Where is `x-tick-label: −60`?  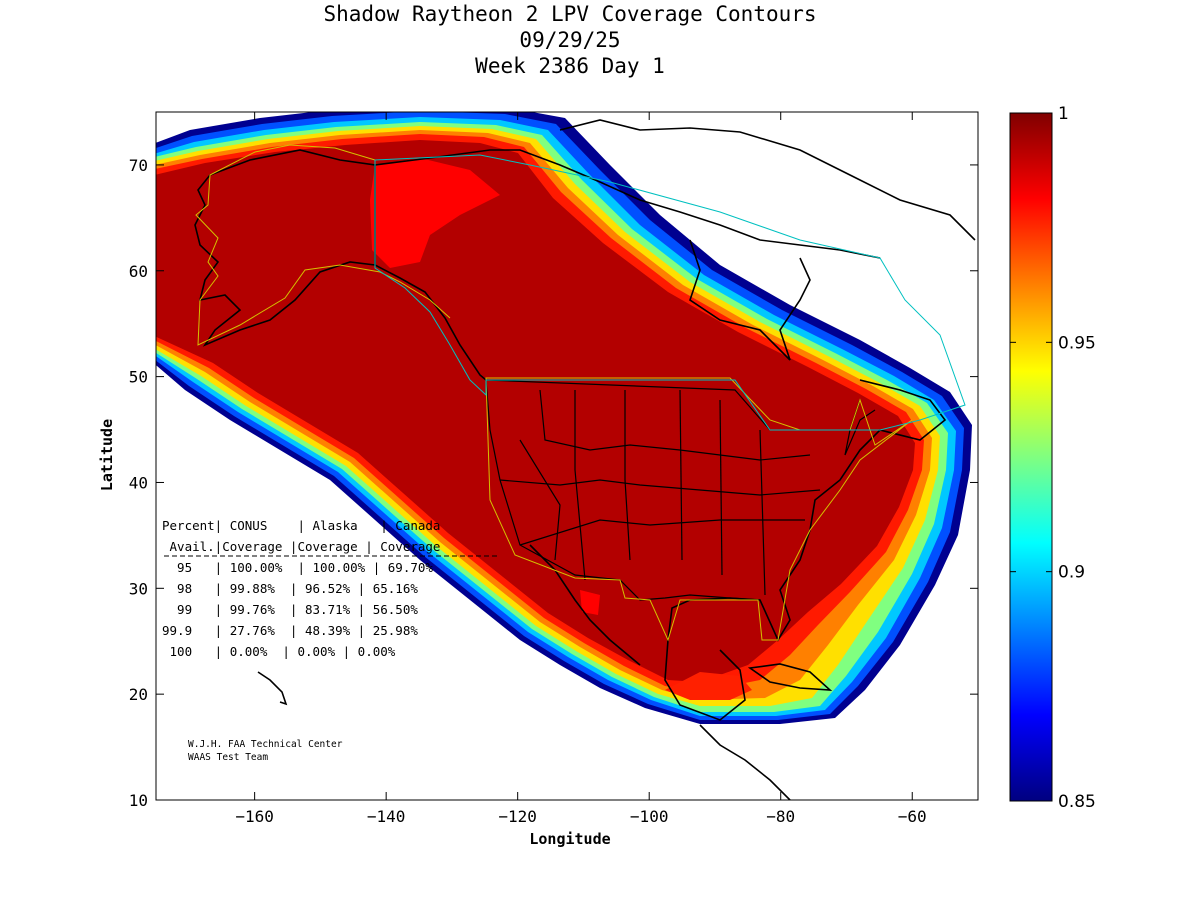 x-tick-label: −60 is located at coordinates (912, 816).